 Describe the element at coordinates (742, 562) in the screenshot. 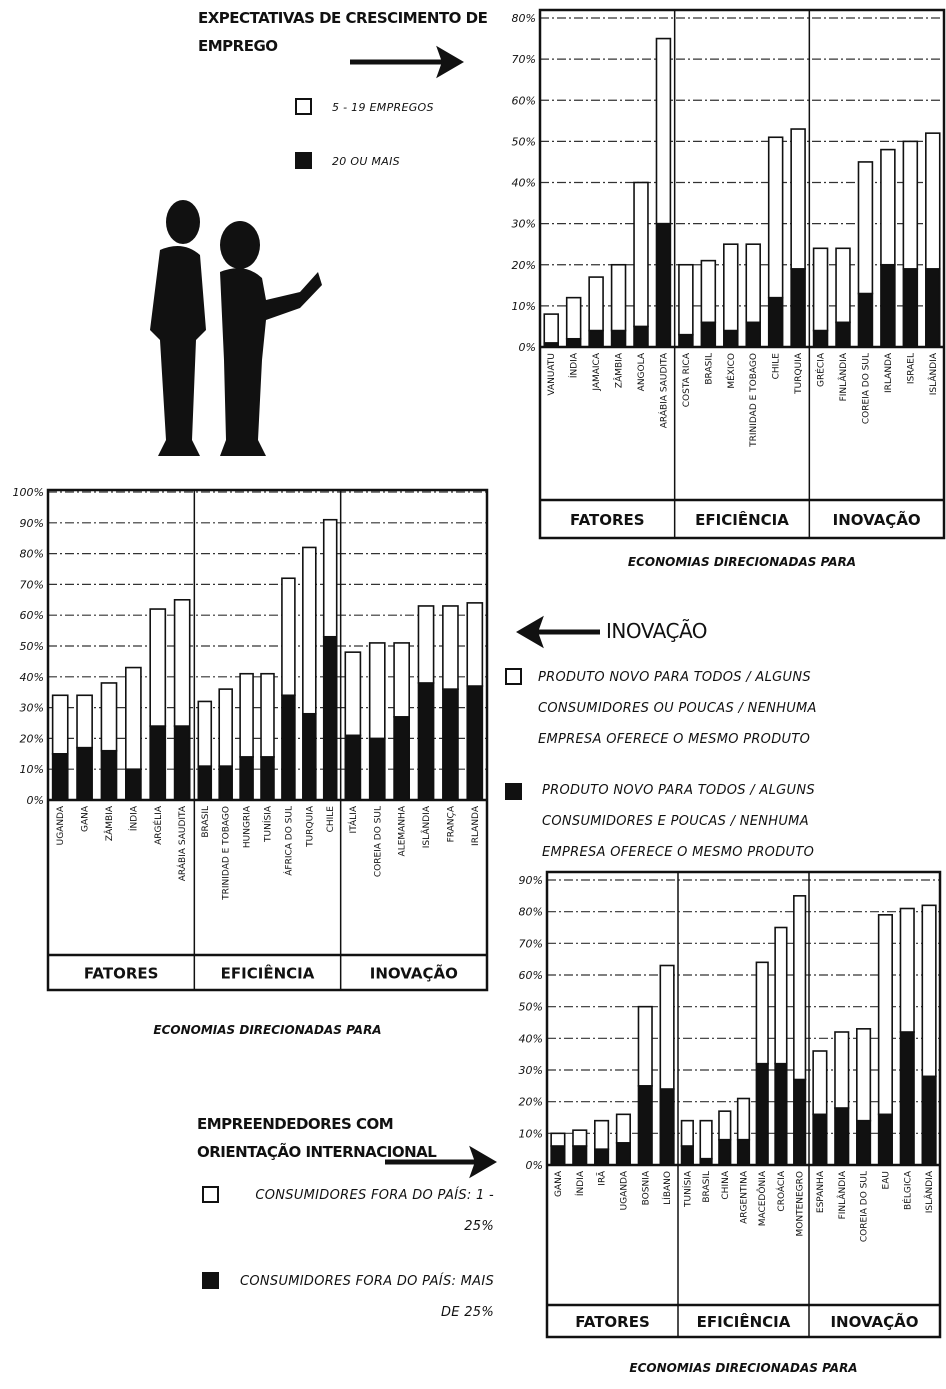

I see `x-axis-title: ECONOMIAS DIRECIONADAS PARA` at that location.